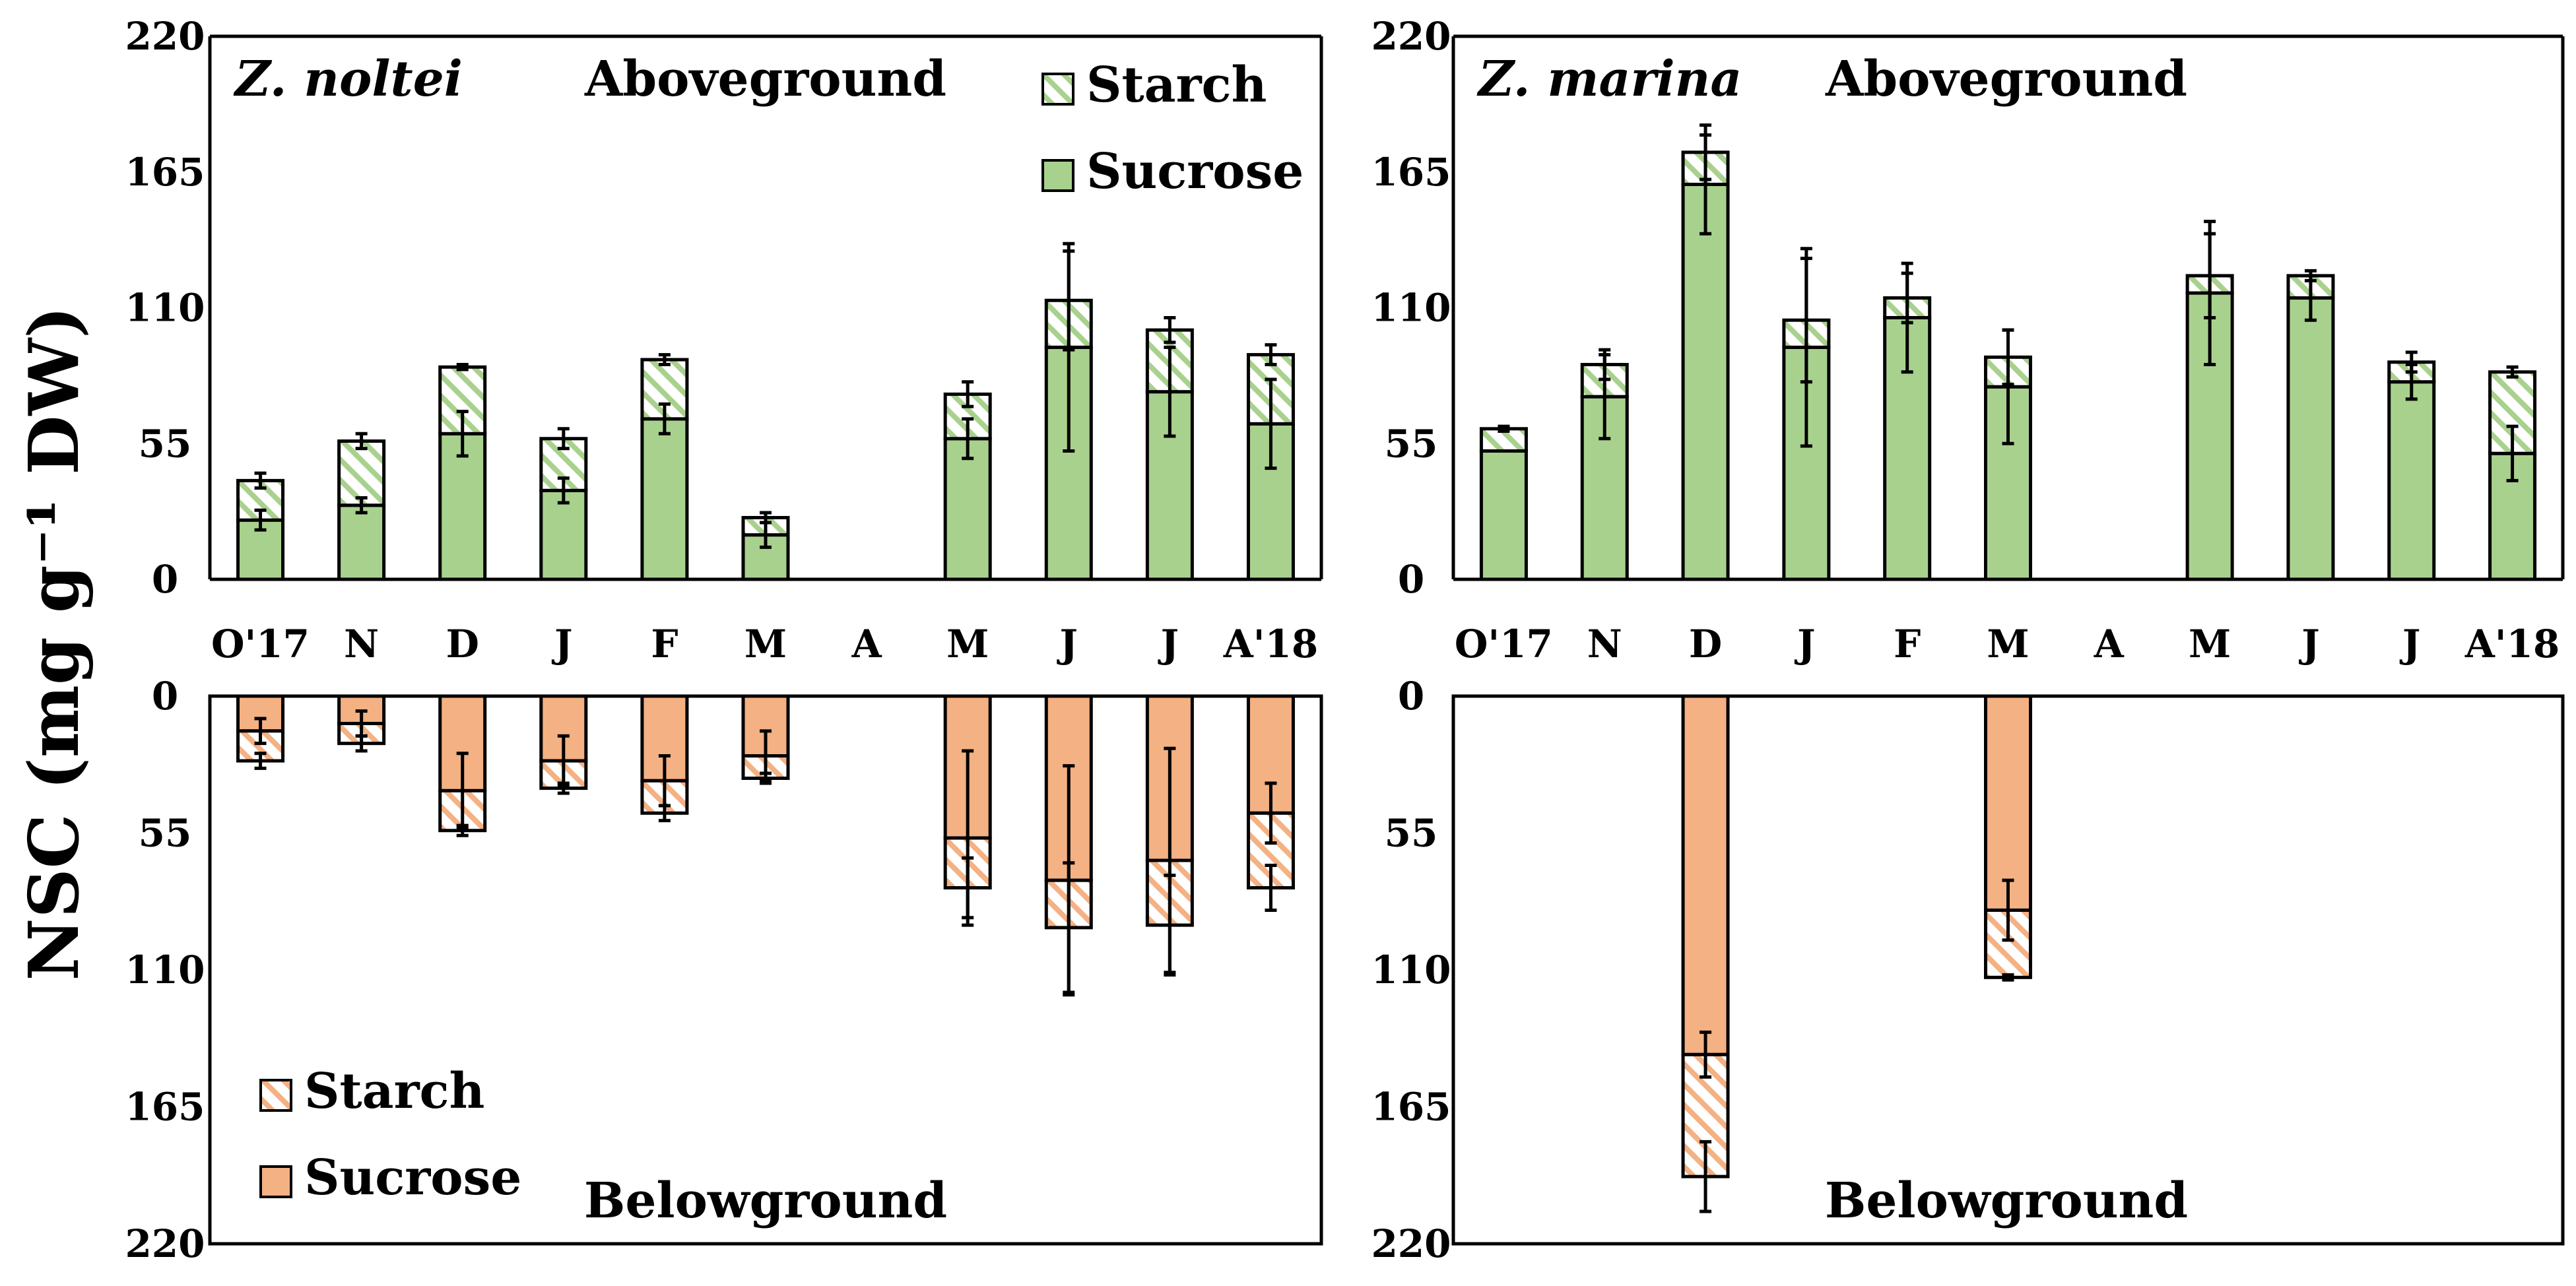 The image size is (2576, 1286). Describe the element at coordinates (275, 1095) in the screenshot. I see `legend-below-starch-swatch` at that location.